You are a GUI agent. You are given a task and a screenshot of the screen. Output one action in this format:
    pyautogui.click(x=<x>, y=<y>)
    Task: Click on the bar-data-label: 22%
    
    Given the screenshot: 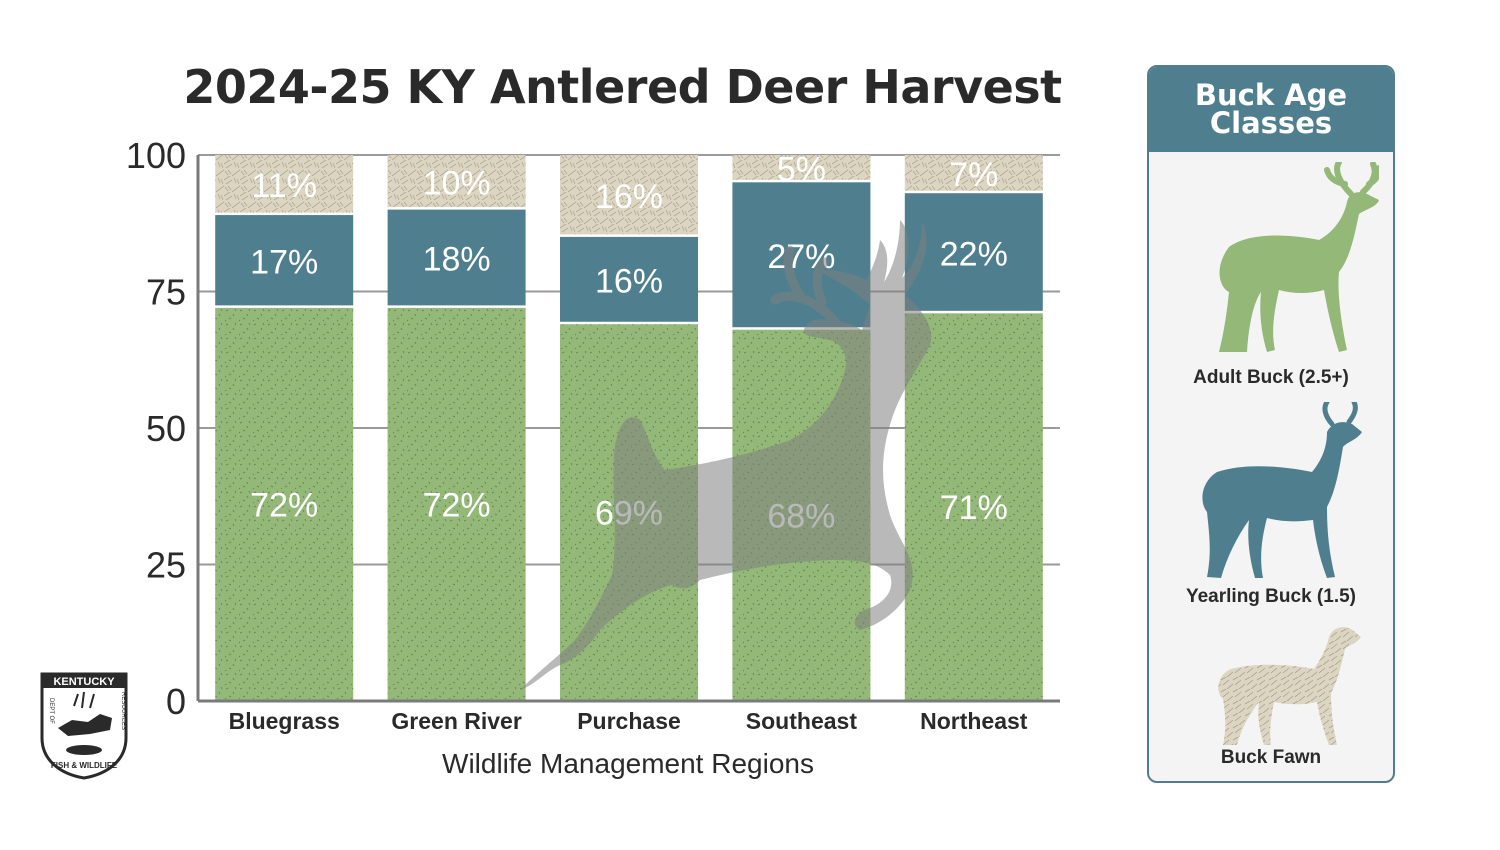 What is the action you would take?
    pyautogui.click(x=974, y=254)
    